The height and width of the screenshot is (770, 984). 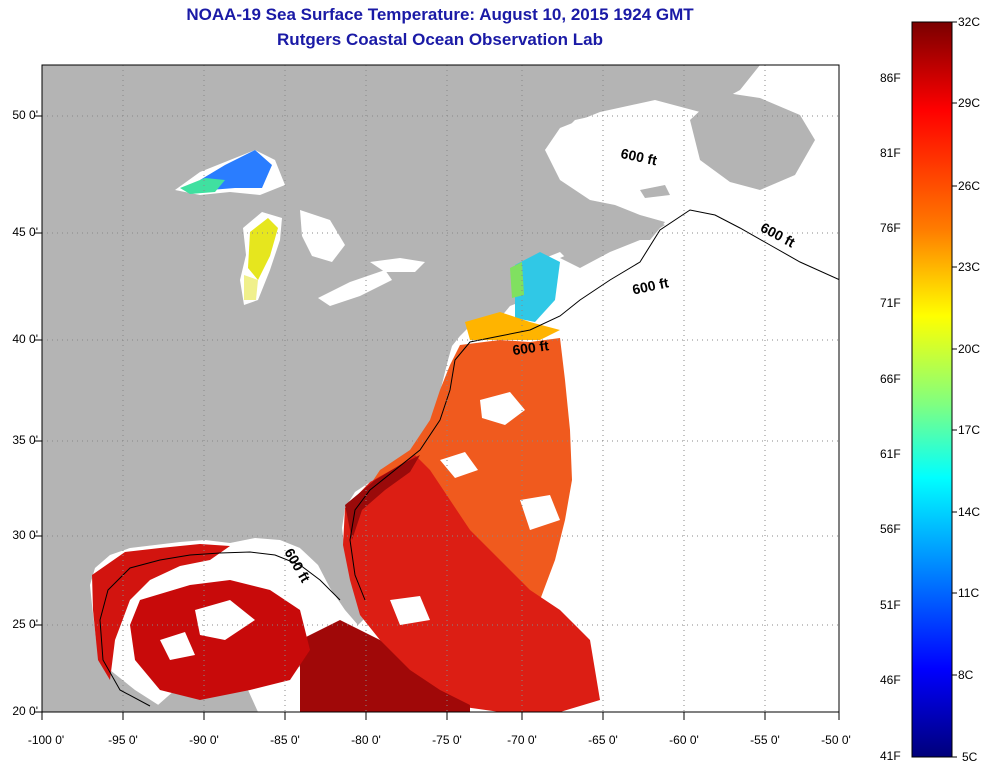 What do you see at coordinates (25, 711) in the screenshot?
I see `y-tick-label: 20 0'` at bounding box center [25, 711].